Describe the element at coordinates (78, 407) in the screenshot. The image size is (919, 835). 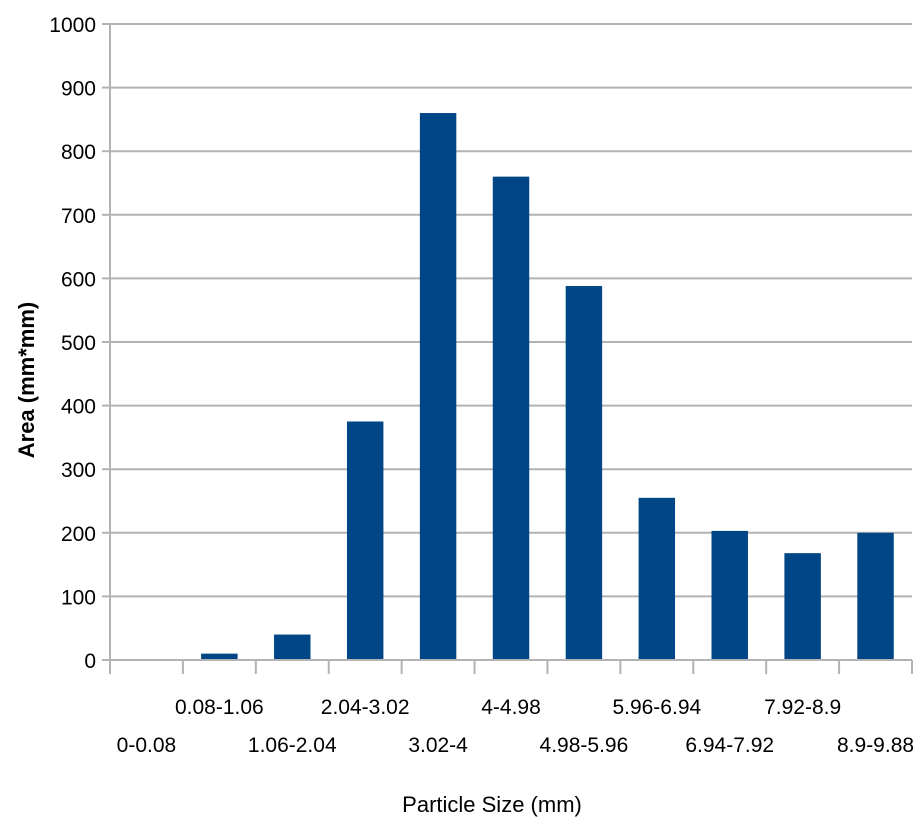
I see `y-tick-label: 400` at that location.